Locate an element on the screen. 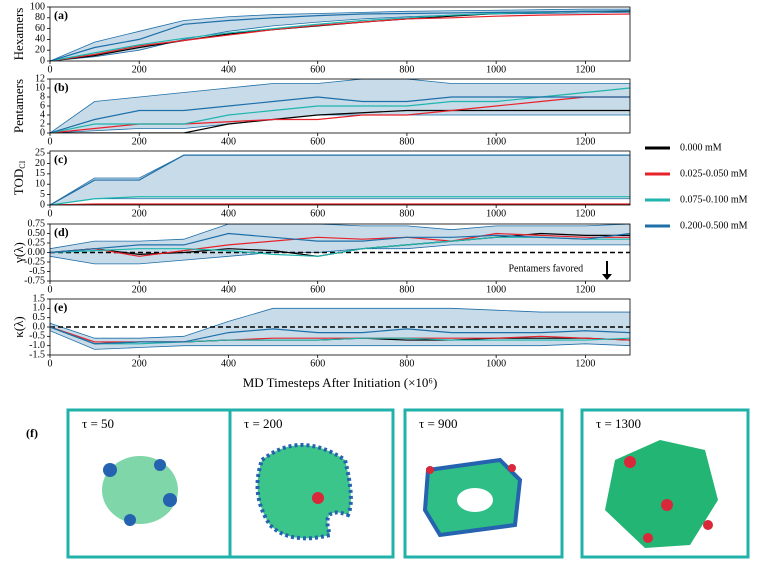 The width and height of the screenshot is (769, 561). y-tick-label: 15 is located at coordinates (40, 173).